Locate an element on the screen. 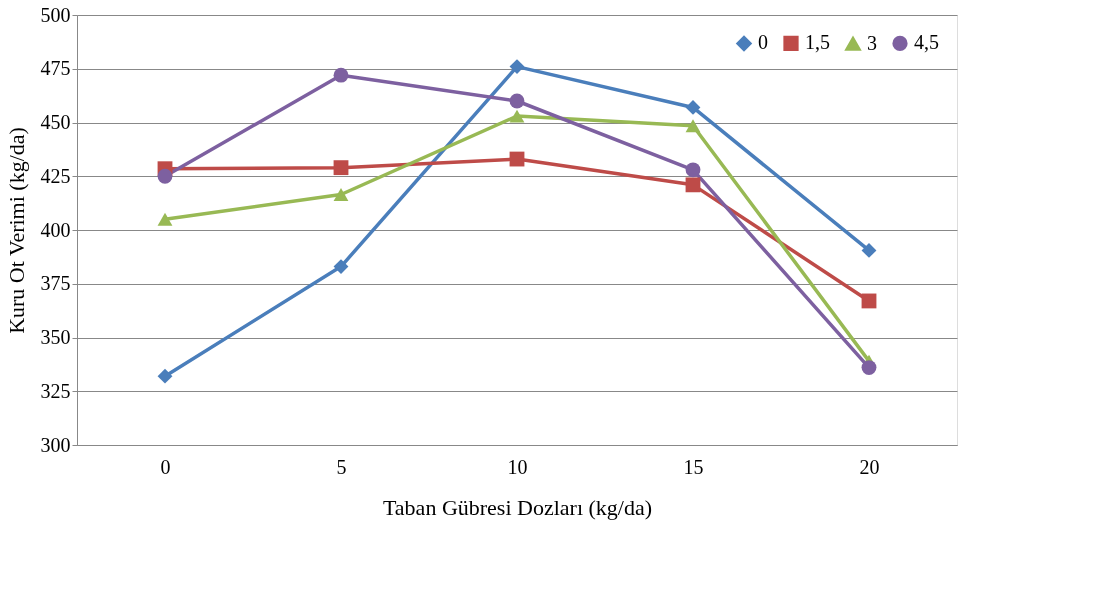 The width and height of the screenshot is (1094, 595). y-axis-title: Kuru Ot Verimi (kg/da) is located at coordinates (16, 230).